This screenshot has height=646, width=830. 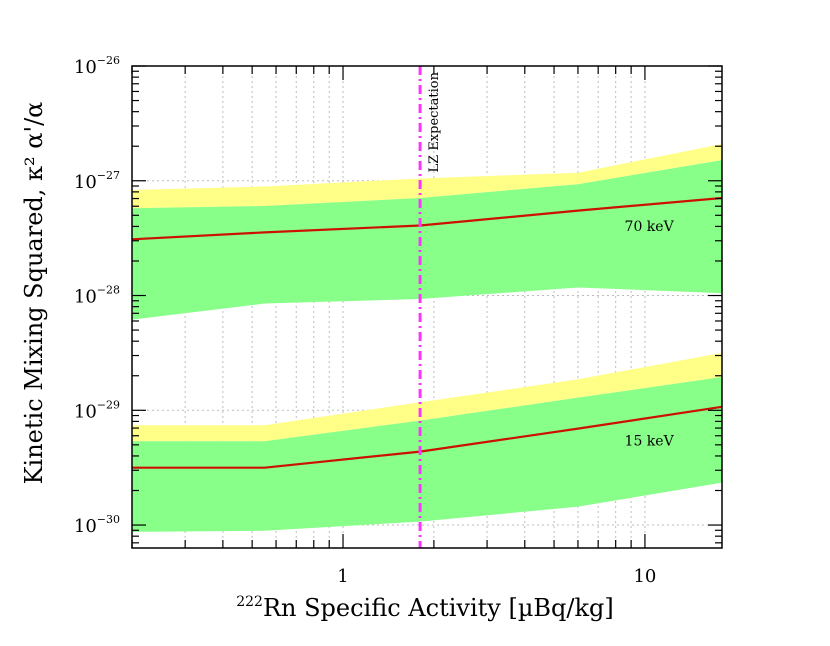 What do you see at coordinates (650, 227) in the screenshot?
I see `series-label: 70 keV` at bounding box center [650, 227].